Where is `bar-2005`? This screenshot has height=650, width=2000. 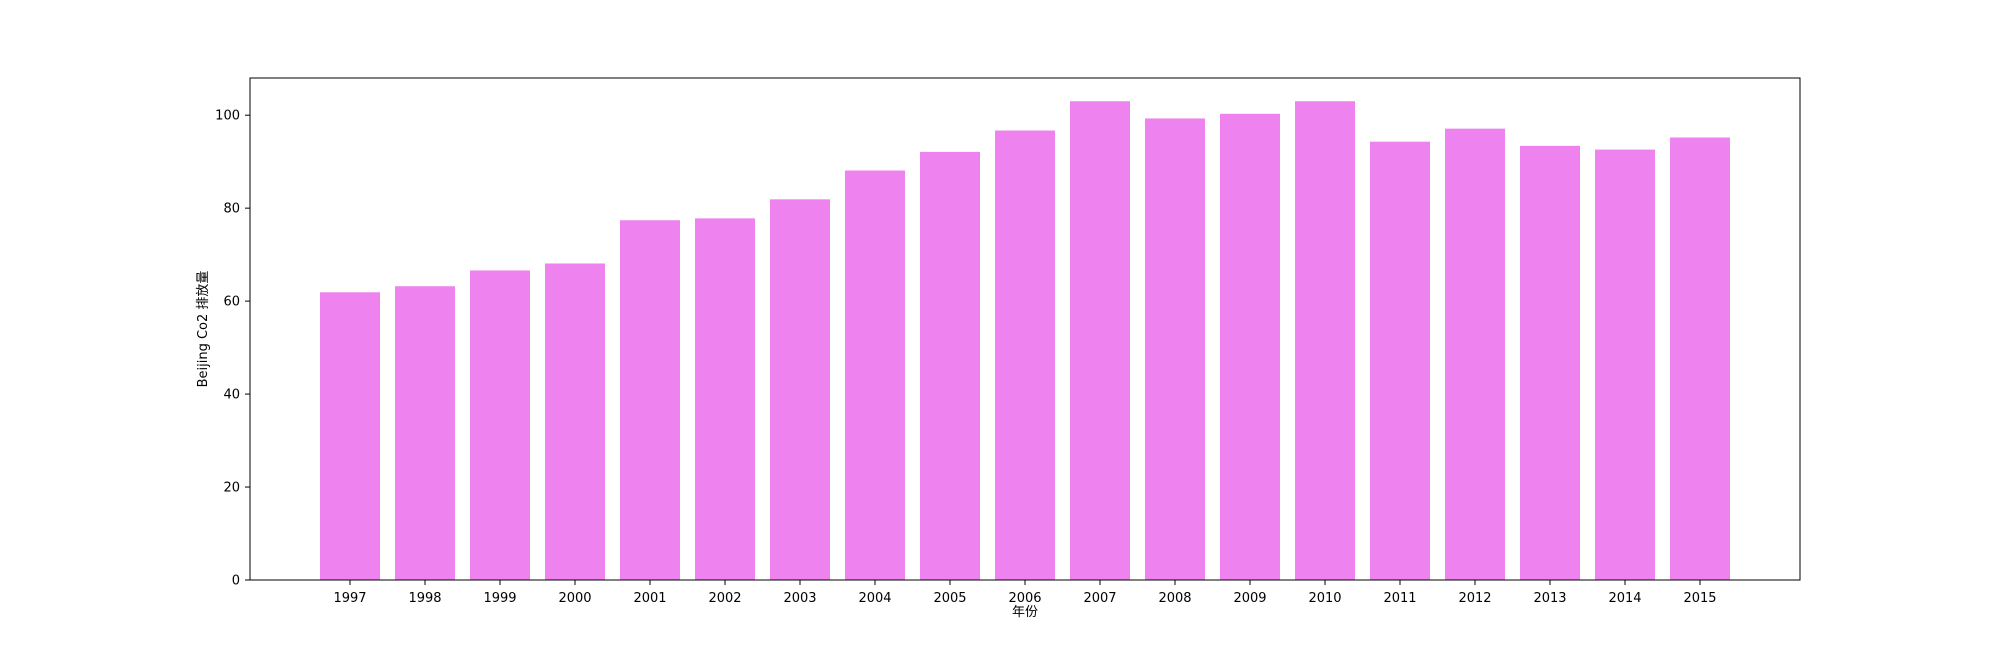 bar-2005 is located at coordinates (950, 365).